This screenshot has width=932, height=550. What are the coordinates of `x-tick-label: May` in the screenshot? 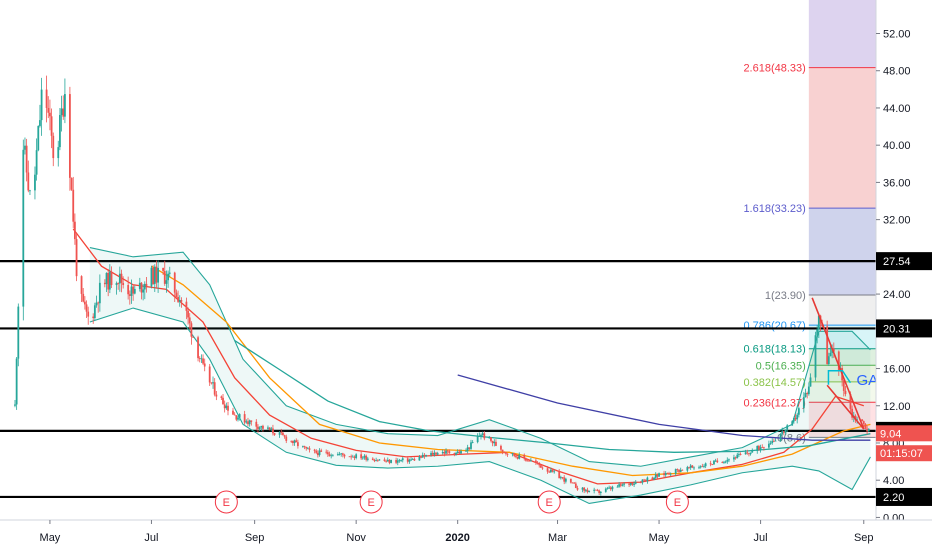 It's located at (50, 538).